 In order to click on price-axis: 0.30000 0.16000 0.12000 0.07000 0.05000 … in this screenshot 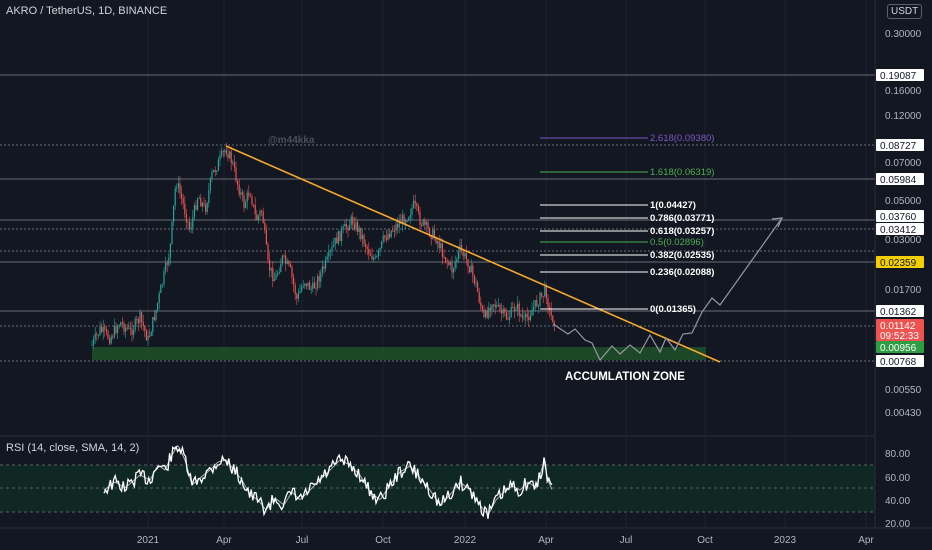, I will do `click(898, 264)`.